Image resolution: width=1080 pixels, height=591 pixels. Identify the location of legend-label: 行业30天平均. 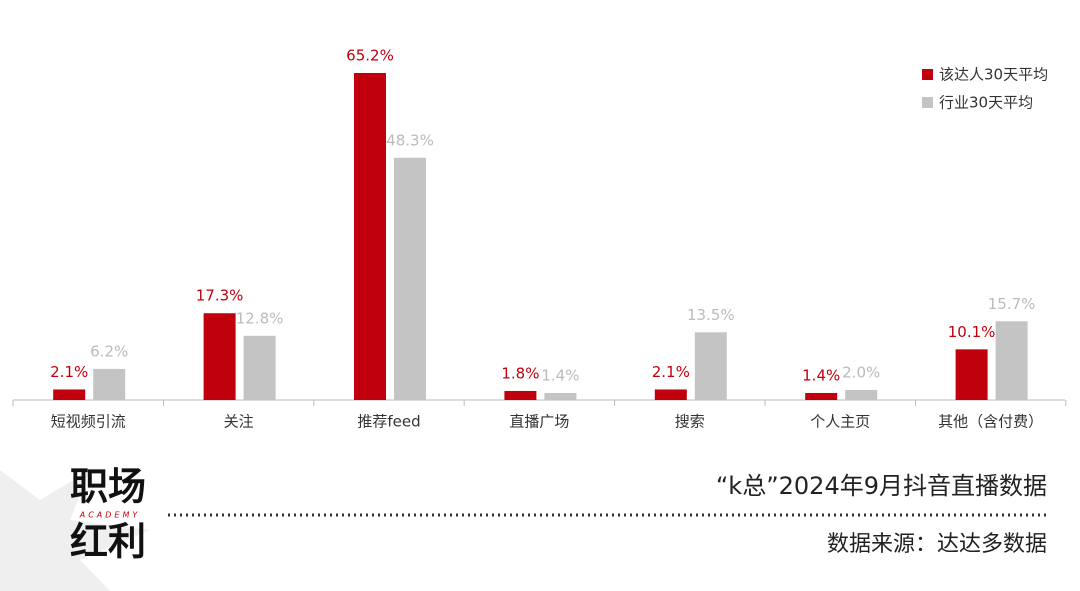
(986, 103).